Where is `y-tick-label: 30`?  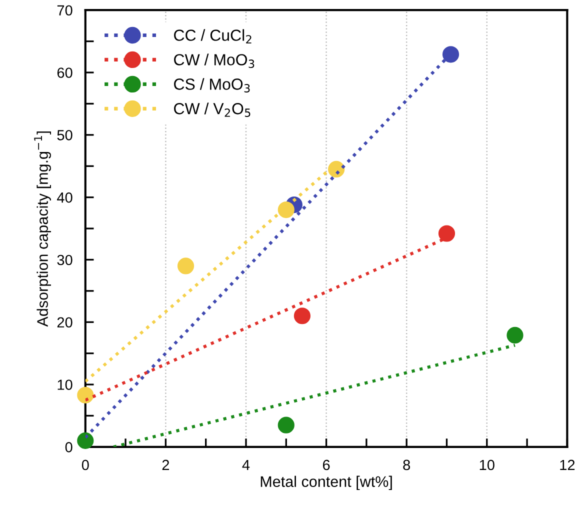
y-tick-label: 30 is located at coordinates (64, 260).